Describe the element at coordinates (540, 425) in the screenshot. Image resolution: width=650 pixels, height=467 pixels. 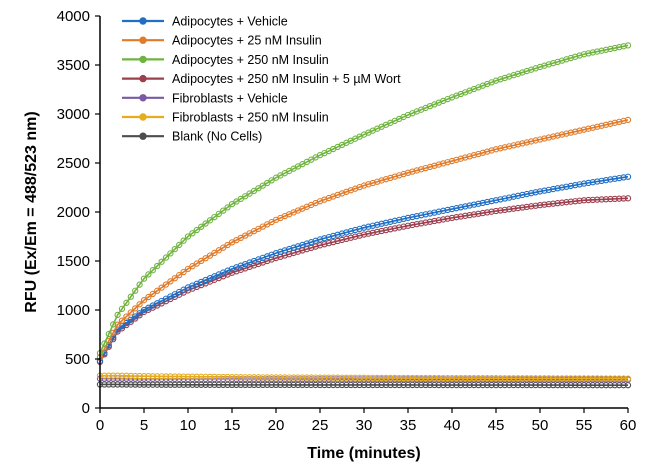
I see `x-tick-label: 50` at that location.